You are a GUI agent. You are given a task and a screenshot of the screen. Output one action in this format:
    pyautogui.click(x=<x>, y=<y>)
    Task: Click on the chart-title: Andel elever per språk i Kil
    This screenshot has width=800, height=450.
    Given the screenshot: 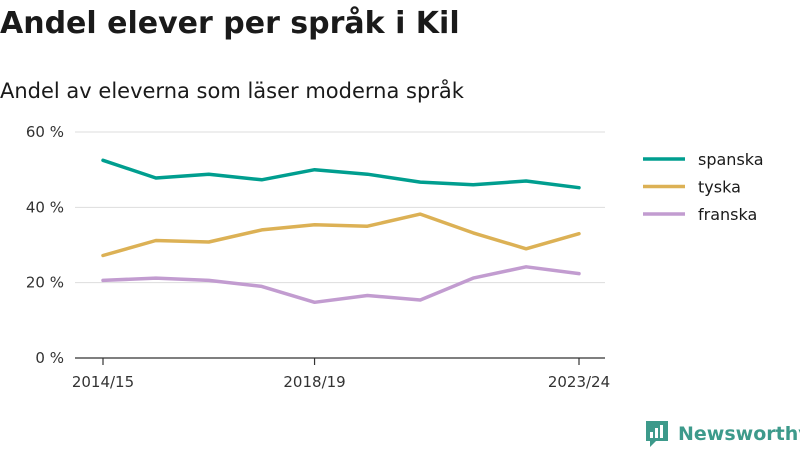 What is the action you would take?
    pyautogui.click(x=230, y=23)
    